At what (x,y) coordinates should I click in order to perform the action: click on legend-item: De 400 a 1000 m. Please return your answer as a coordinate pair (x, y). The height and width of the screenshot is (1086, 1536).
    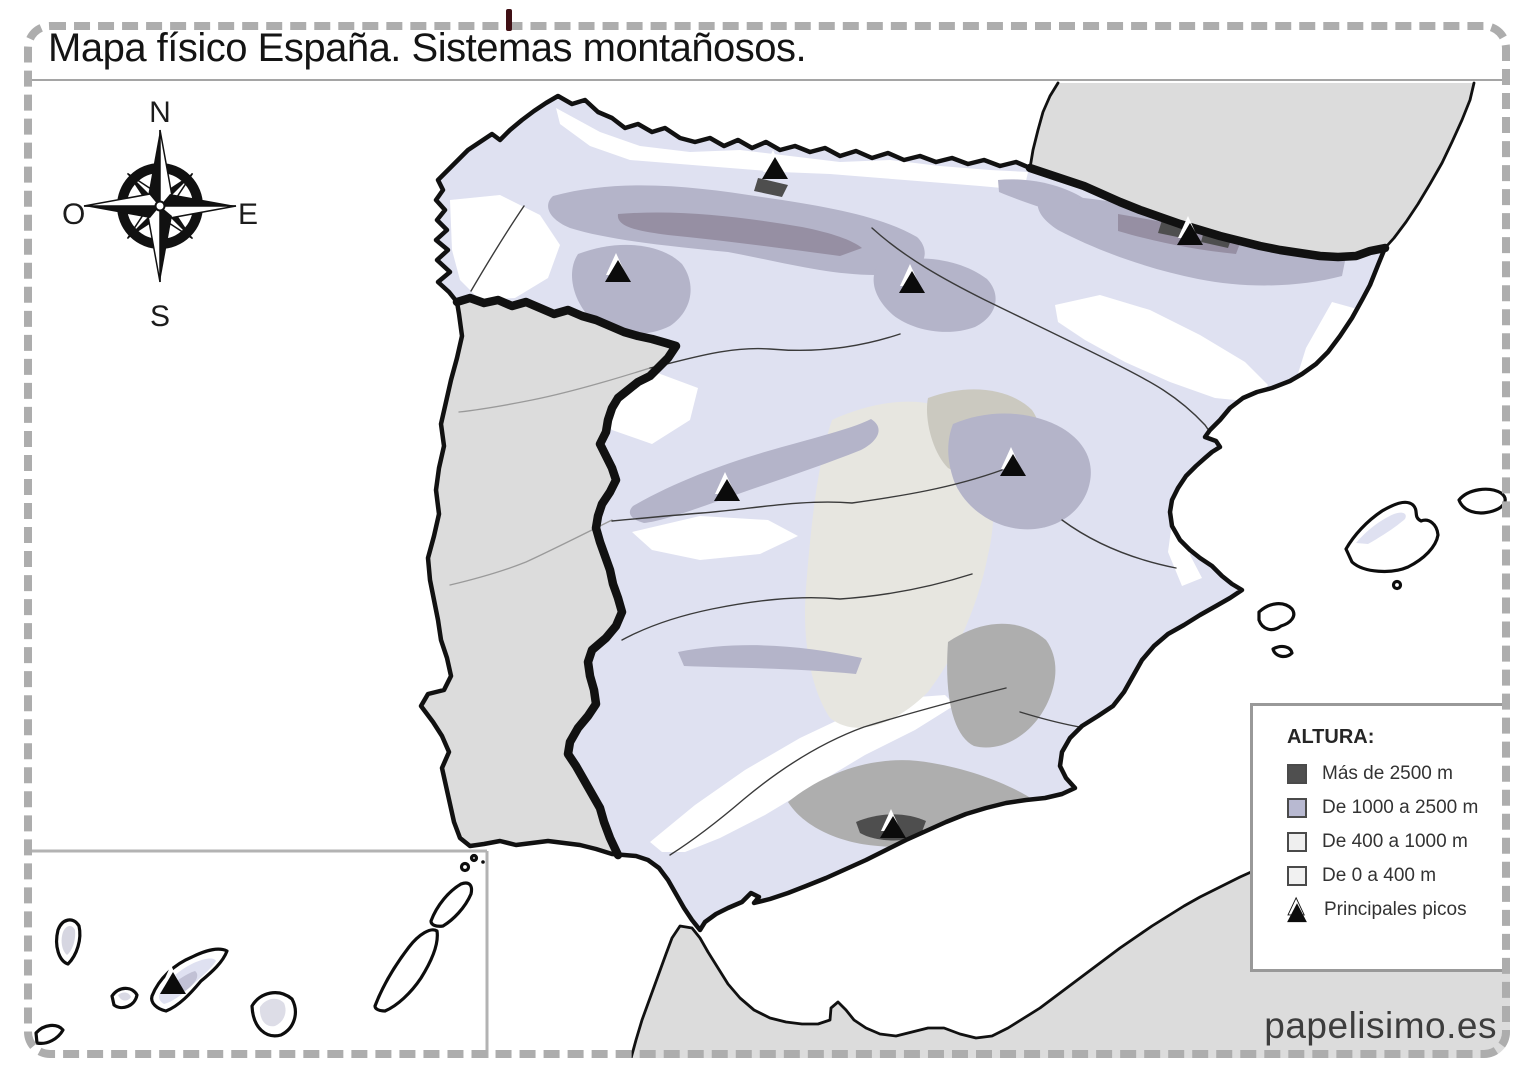
    Looking at the image, I should click on (1398, 841).